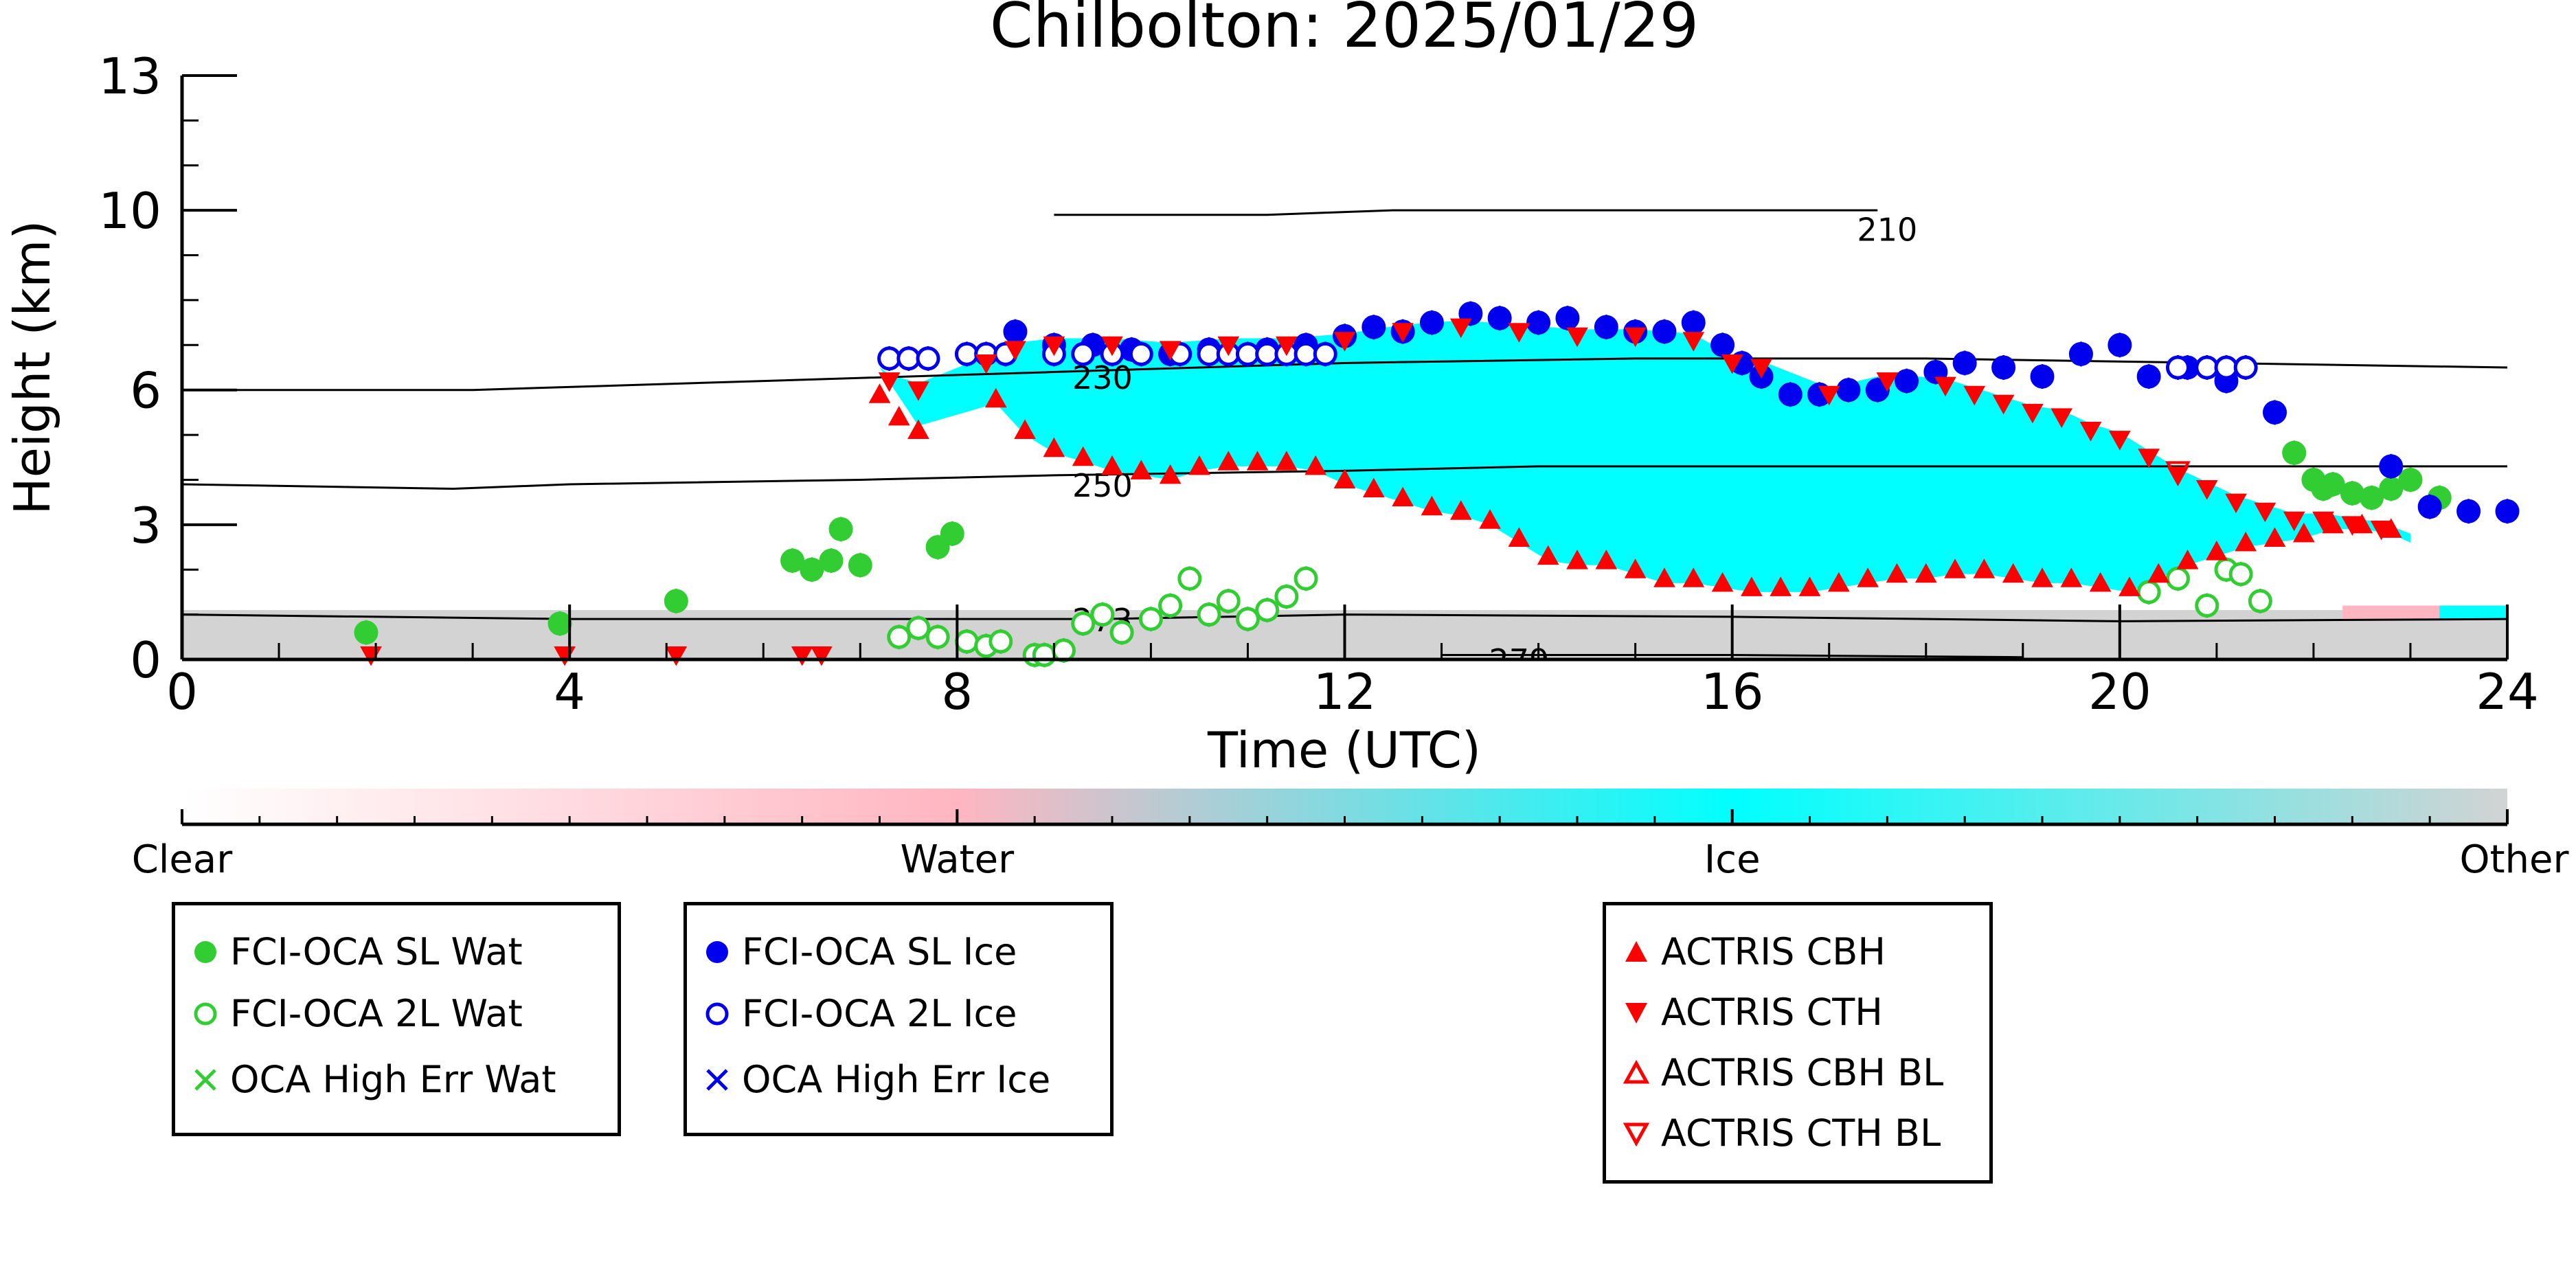 This screenshot has width=2576, height=1288. I want to click on y-tick-label: 10, so click(129, 211).